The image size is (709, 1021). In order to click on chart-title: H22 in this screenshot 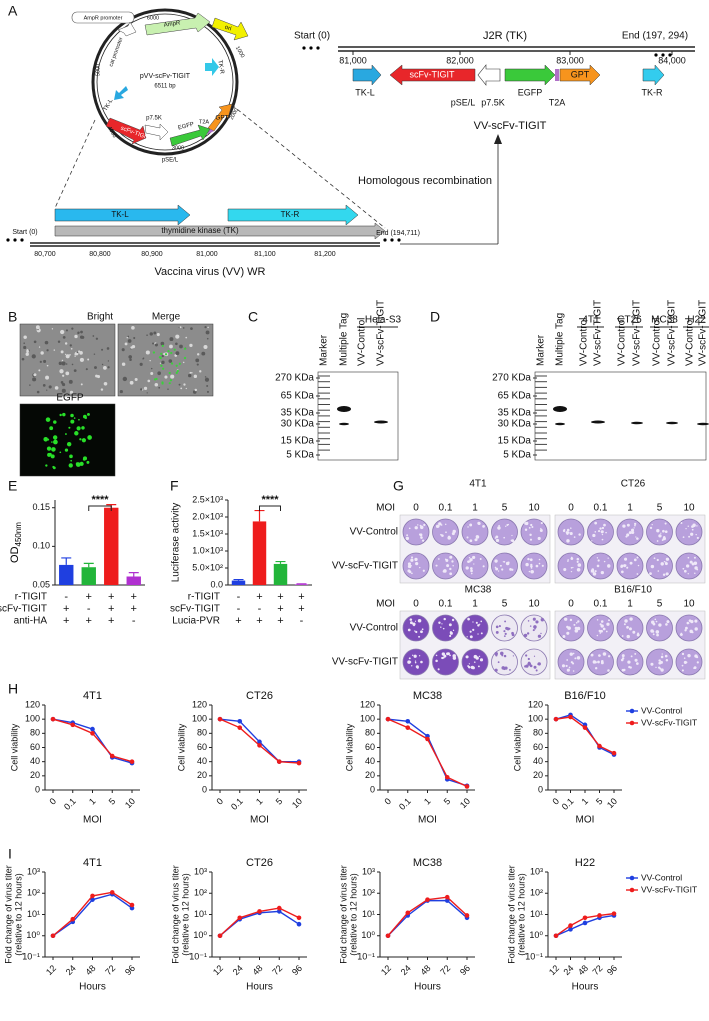, I will do `click(585, 863)`.